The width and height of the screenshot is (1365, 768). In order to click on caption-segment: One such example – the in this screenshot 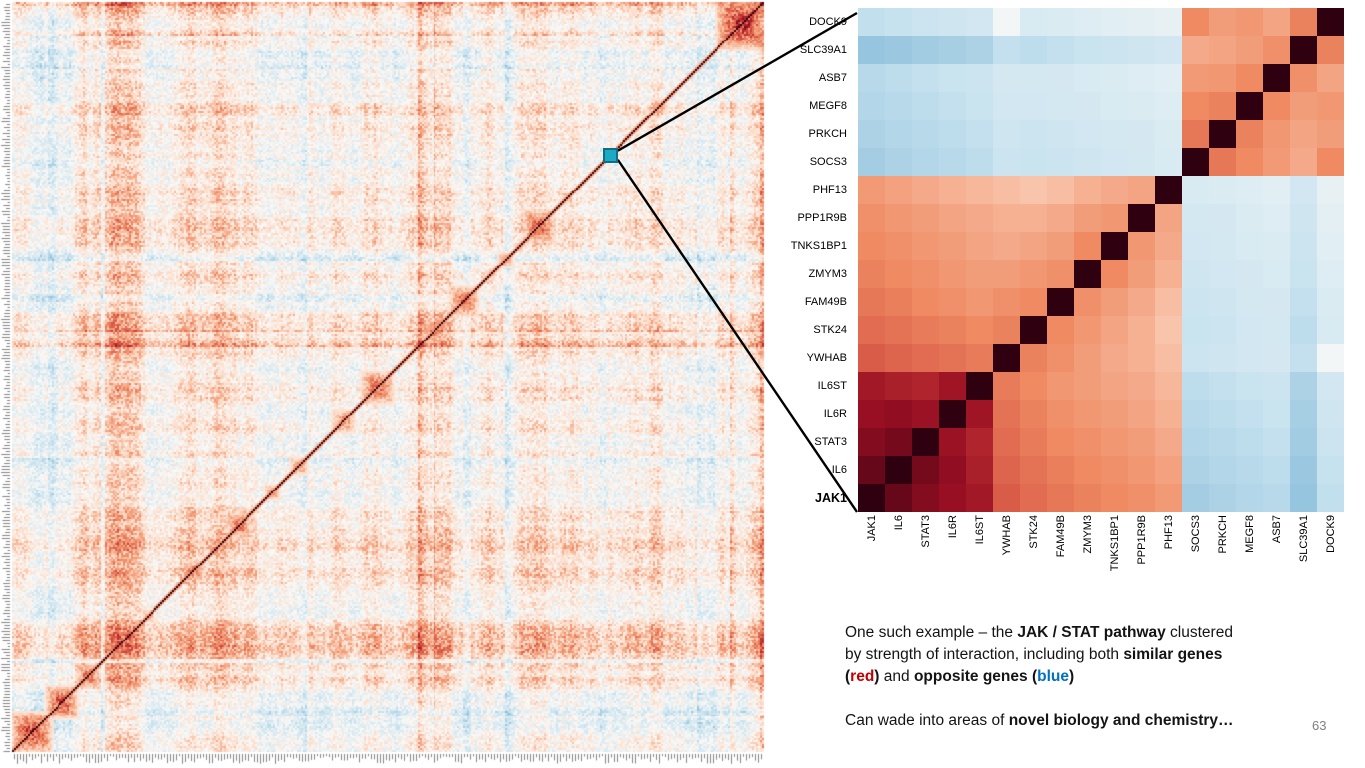, I will do `click(931, 632)`.